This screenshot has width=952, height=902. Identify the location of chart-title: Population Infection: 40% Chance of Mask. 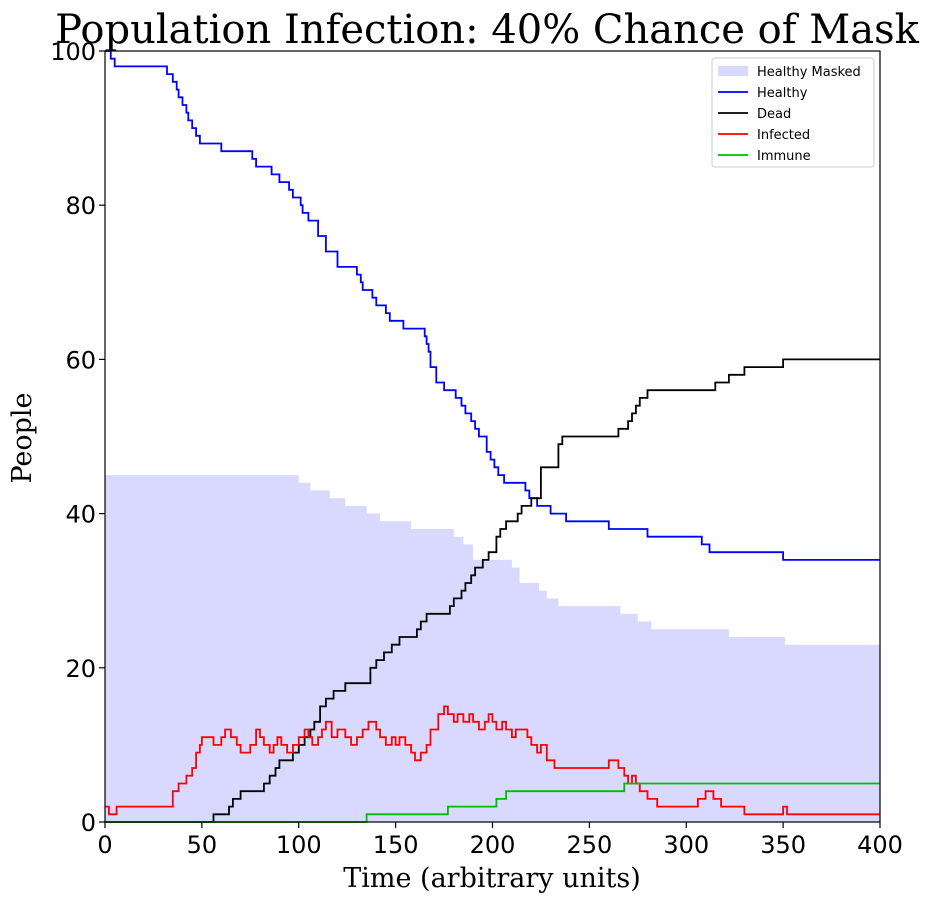
(487, 30).